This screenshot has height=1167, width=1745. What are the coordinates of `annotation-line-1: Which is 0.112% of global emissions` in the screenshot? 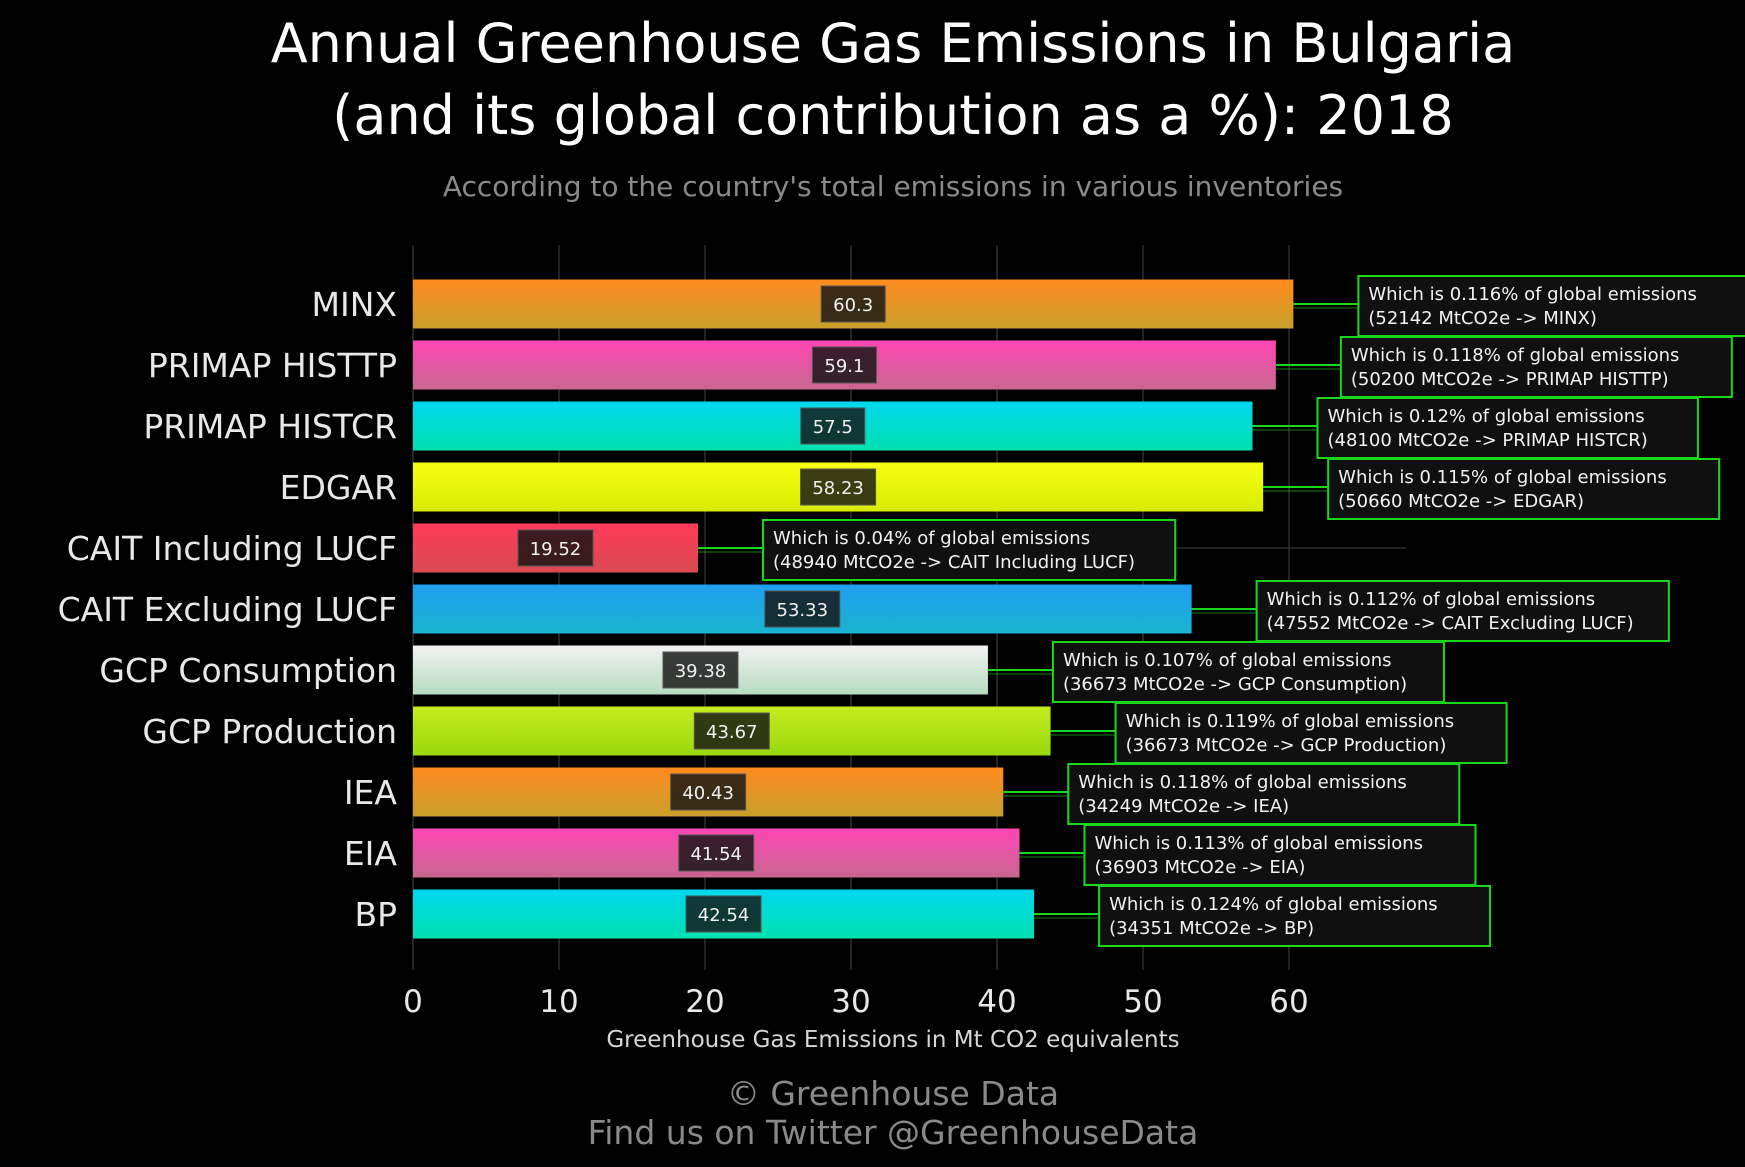 It's located at (1431, 599).